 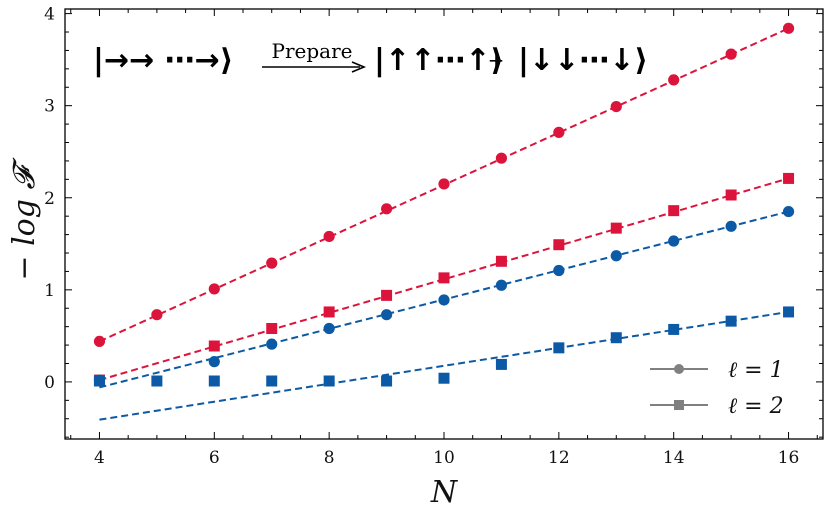 I want to click on y-tick-label: 3, so click(x=49, y=107).